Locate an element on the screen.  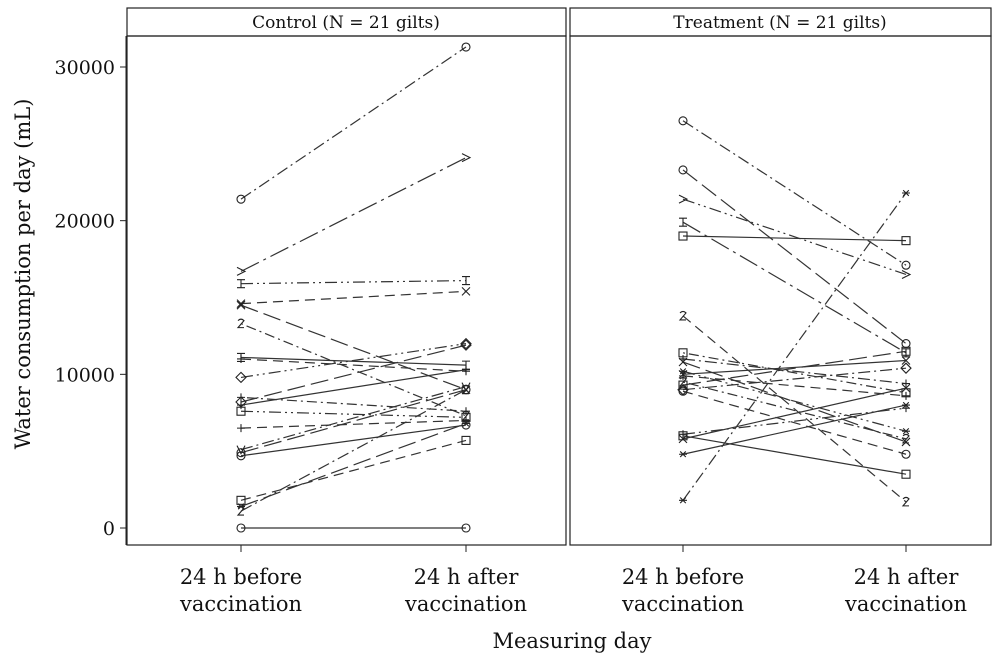
panel-treatment-series is located at coordinates (794, 311).